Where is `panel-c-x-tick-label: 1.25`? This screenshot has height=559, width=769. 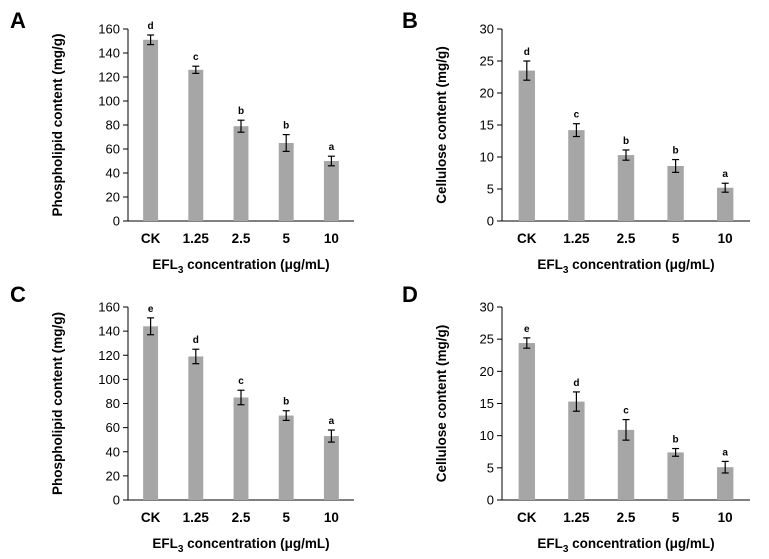
panel-c-x-tick-label: 1.25 is located at coordinates (196, 517).